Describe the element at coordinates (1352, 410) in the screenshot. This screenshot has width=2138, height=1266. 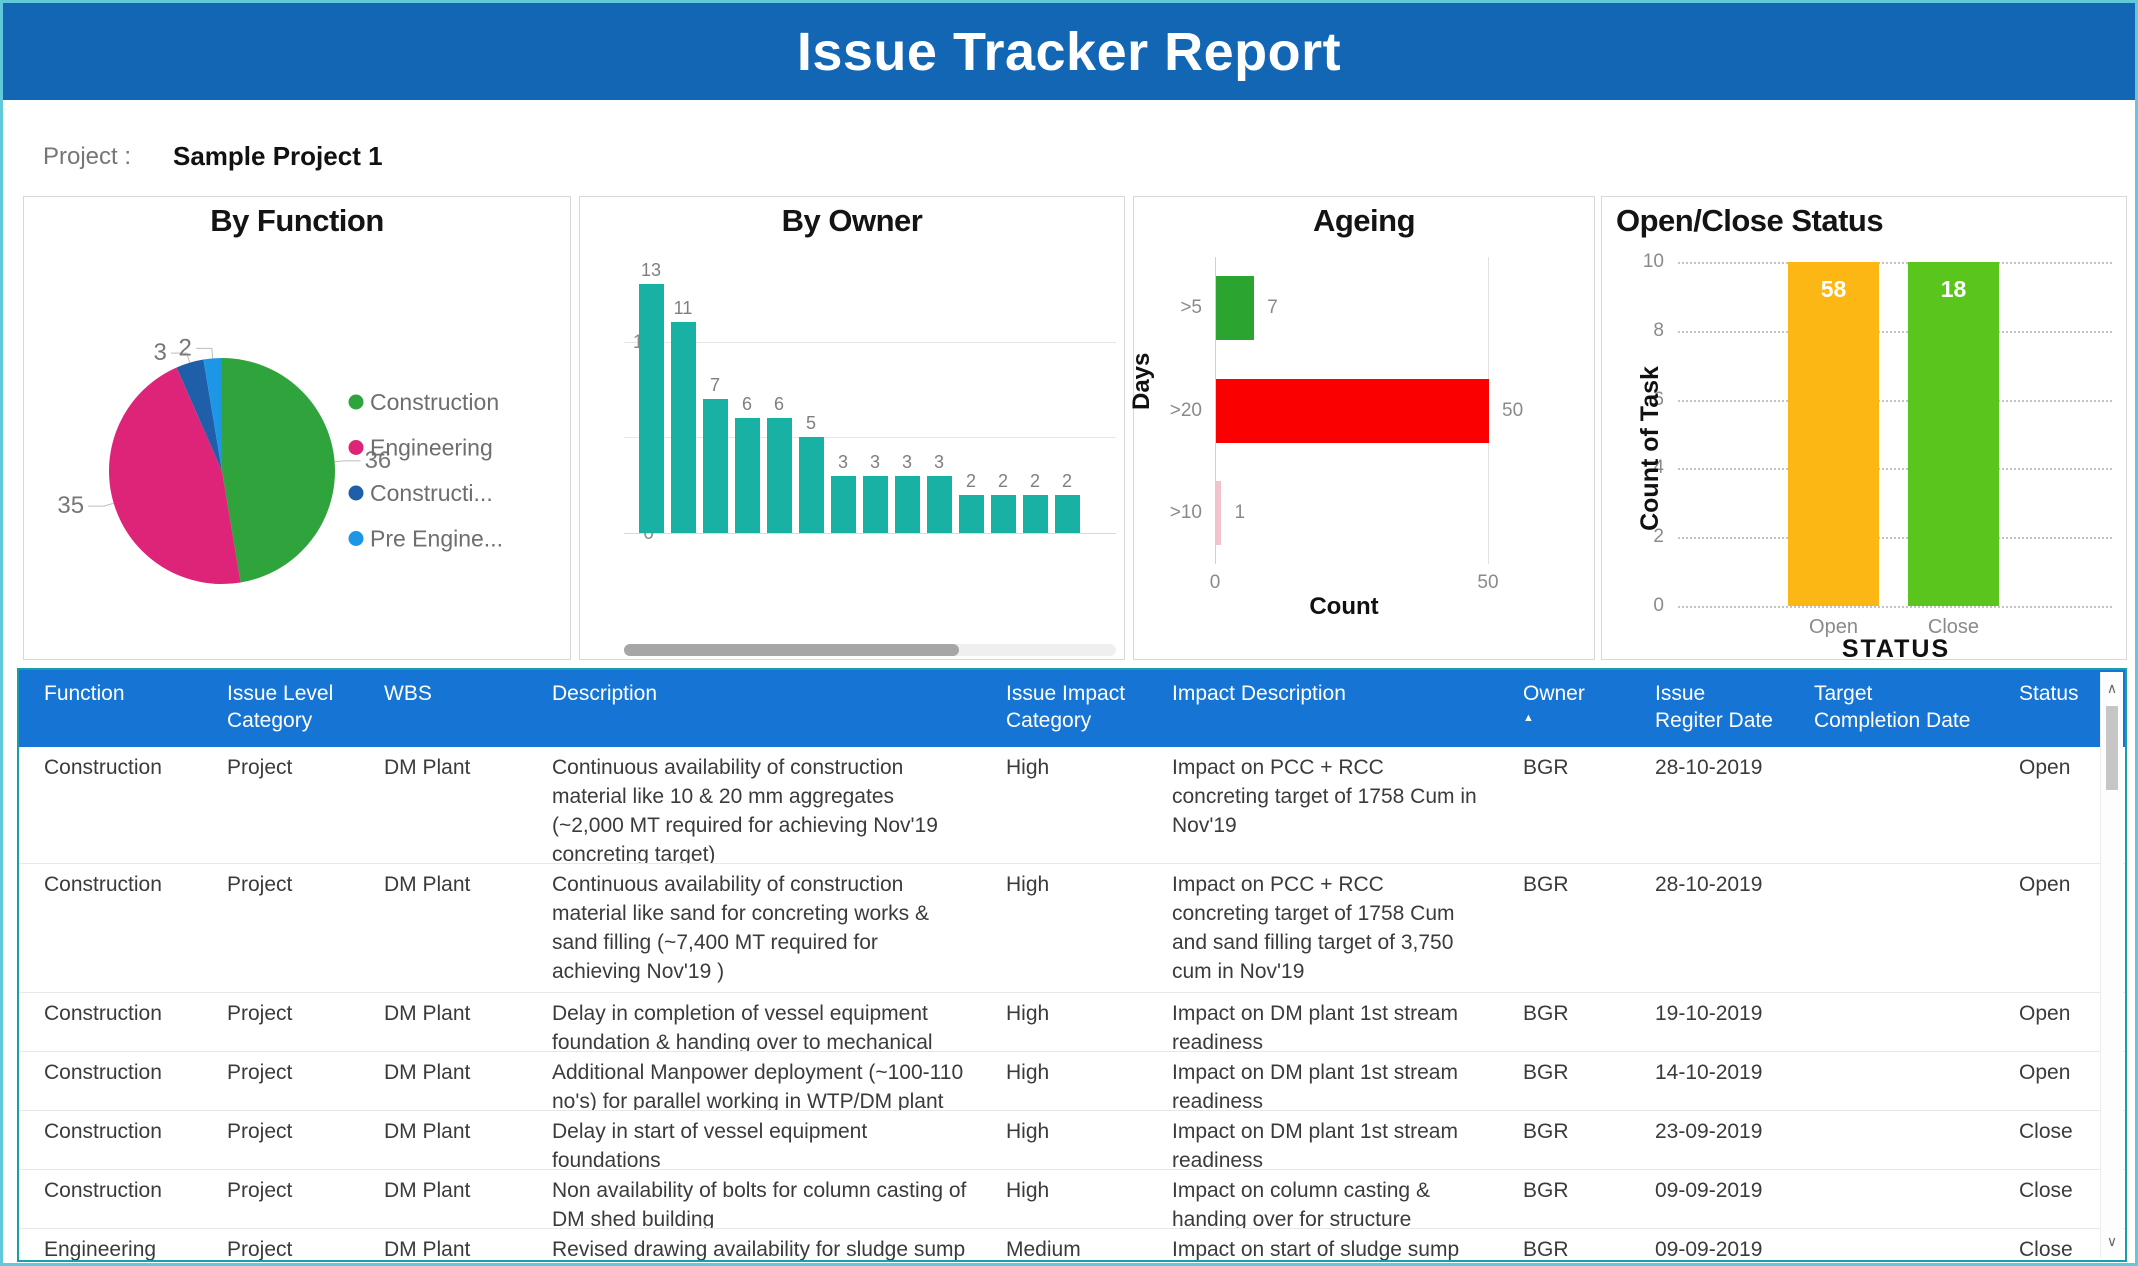
I see `ageing-bar-gt20` at that location.